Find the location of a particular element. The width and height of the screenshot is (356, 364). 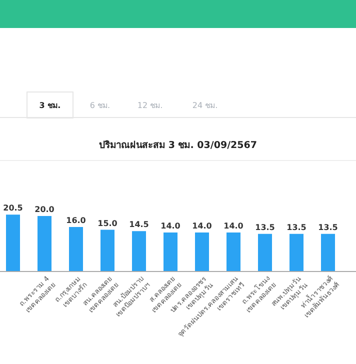

text: 24 ชม. is located at coordinates (205, 105).